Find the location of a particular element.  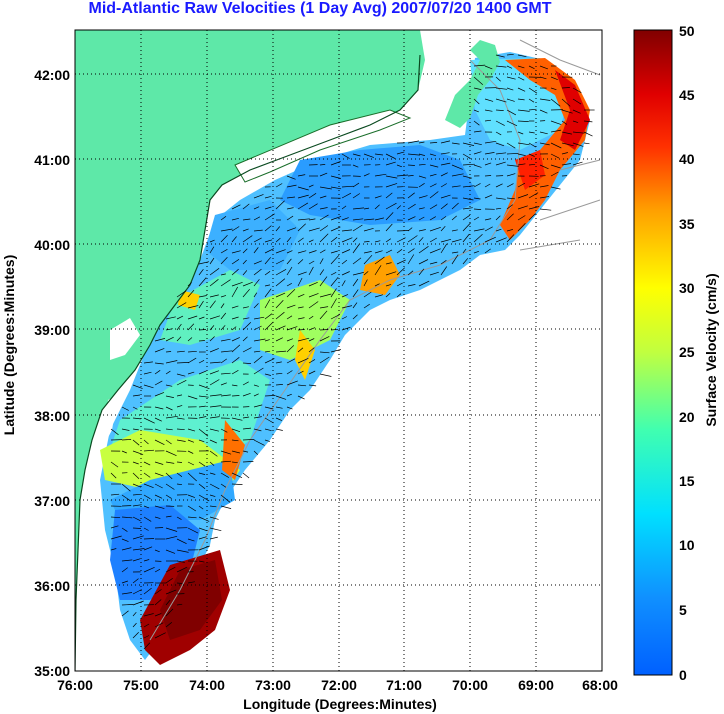

colorbar-scale is located at coordinates (653, 352).